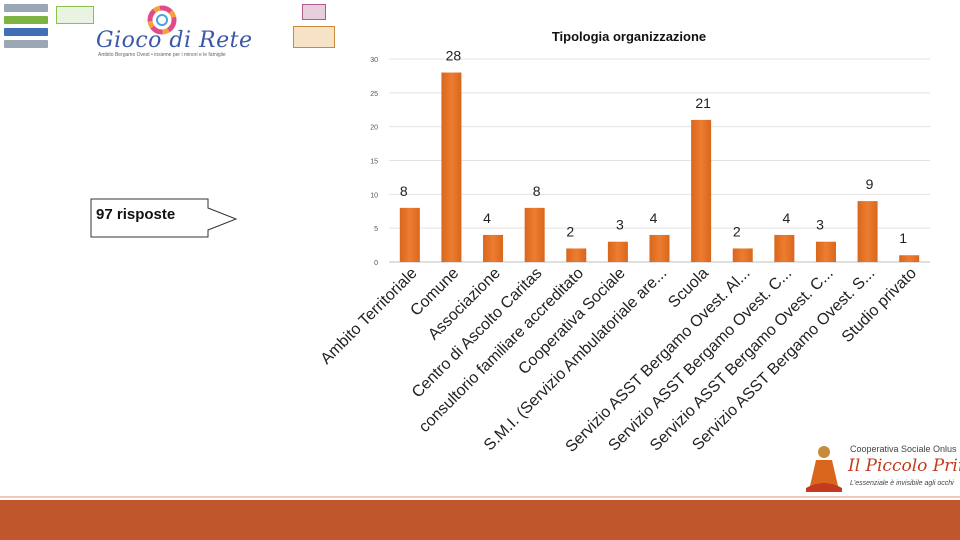 This screenshot has width=960, height=540. Describe the element at coordinates (464, 304) in the screenshot. I see `category-label: Associazione` at that location.